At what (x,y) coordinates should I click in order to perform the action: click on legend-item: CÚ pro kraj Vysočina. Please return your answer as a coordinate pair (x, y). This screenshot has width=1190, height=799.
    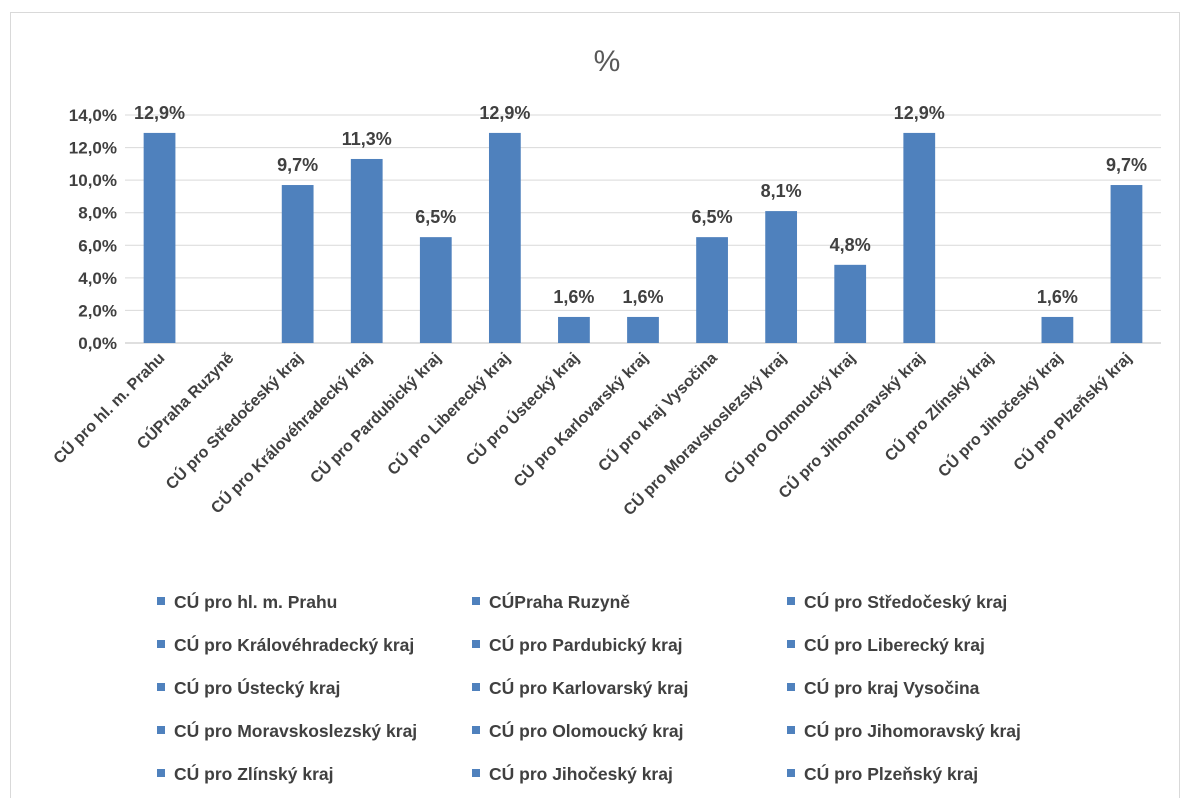
    Looking at the image, I should click on (883, 688).